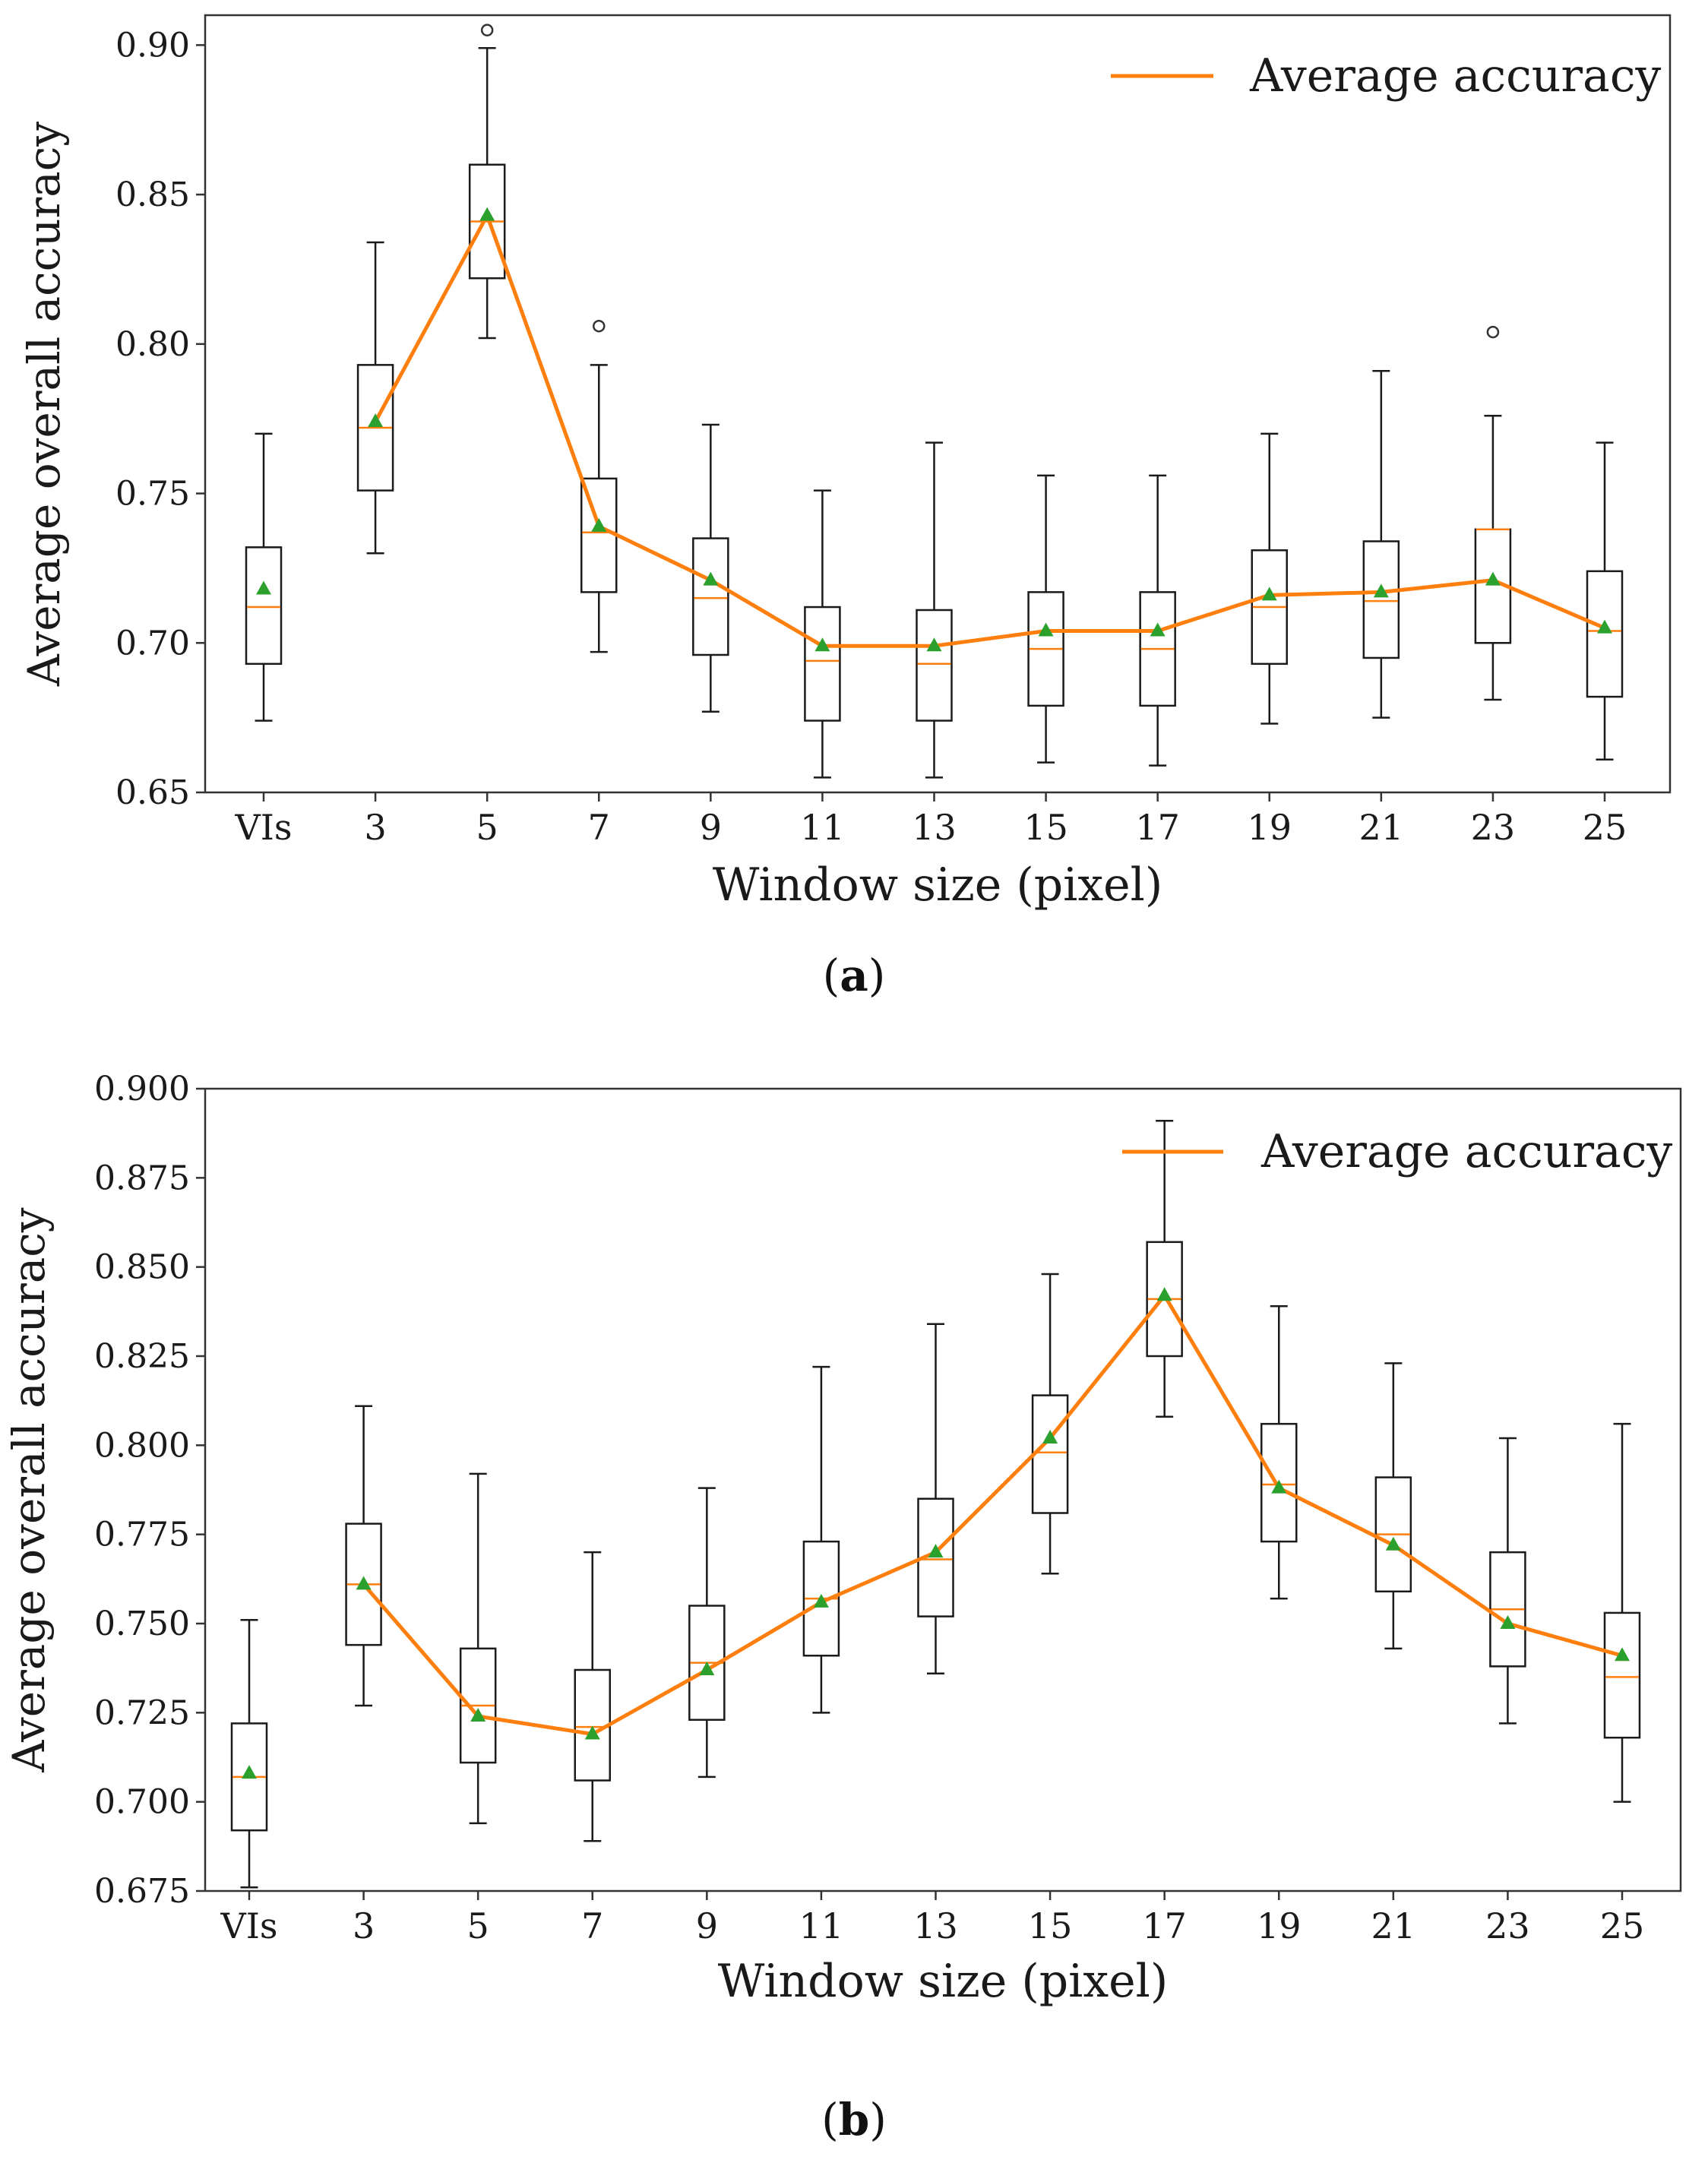  Describe the element at coordinates (989, 430) in the screenshot. I see `average-accuracy-line` at that location.